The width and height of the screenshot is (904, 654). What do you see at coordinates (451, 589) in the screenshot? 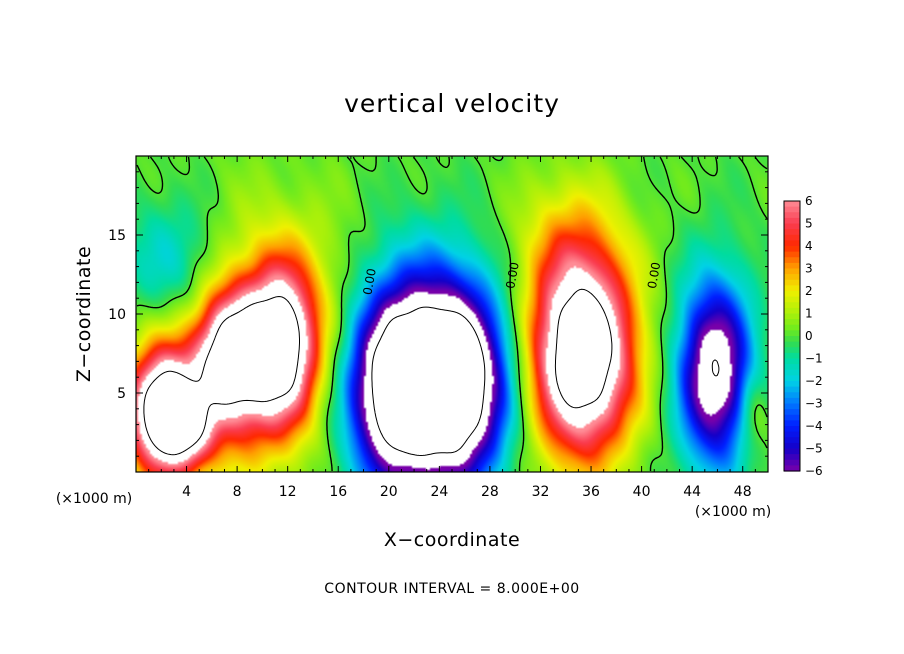
I see `contour-interval-note: CONTOUR INTERVAL = 8.000E+00` at bounding box center [451, 589].